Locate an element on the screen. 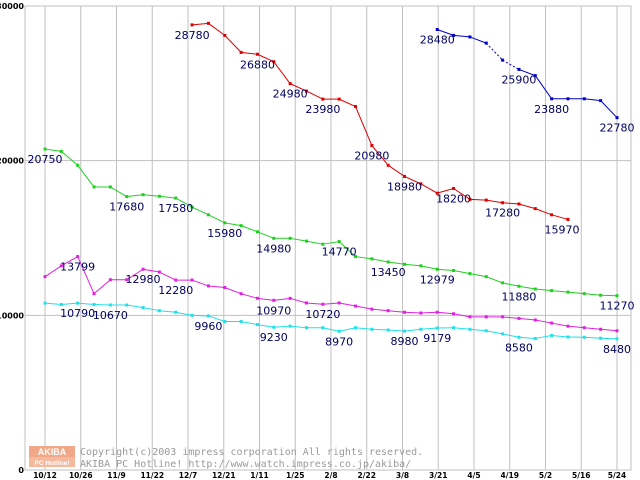 Image resolution: width=640 pixels, height=480 pixels. data-label: 20750 is located at coordinates (45, 159).